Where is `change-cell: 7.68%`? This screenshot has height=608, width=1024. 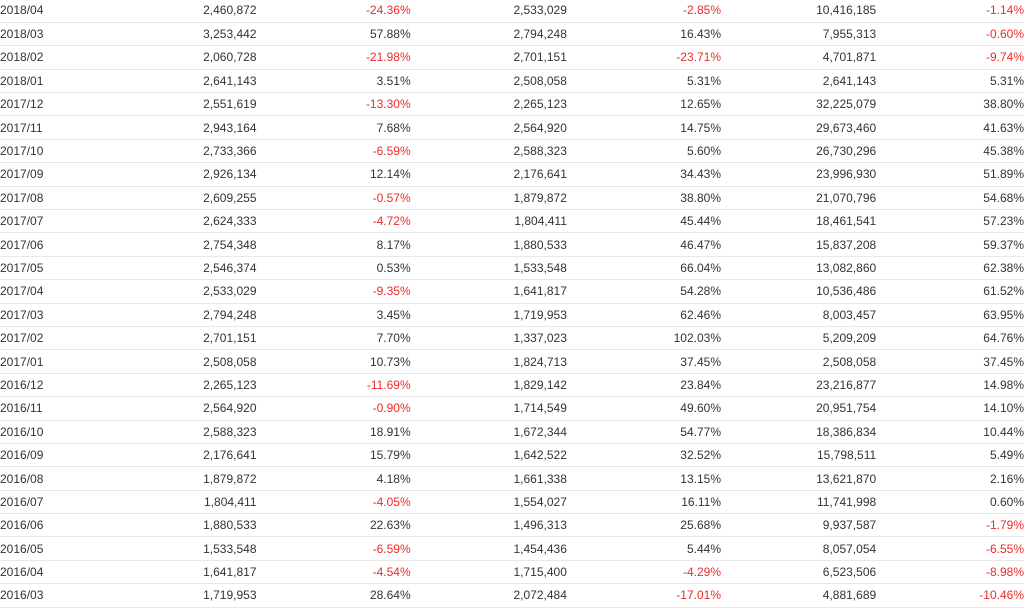 change-cell: 7.68% is located at coordinates (333, 127).